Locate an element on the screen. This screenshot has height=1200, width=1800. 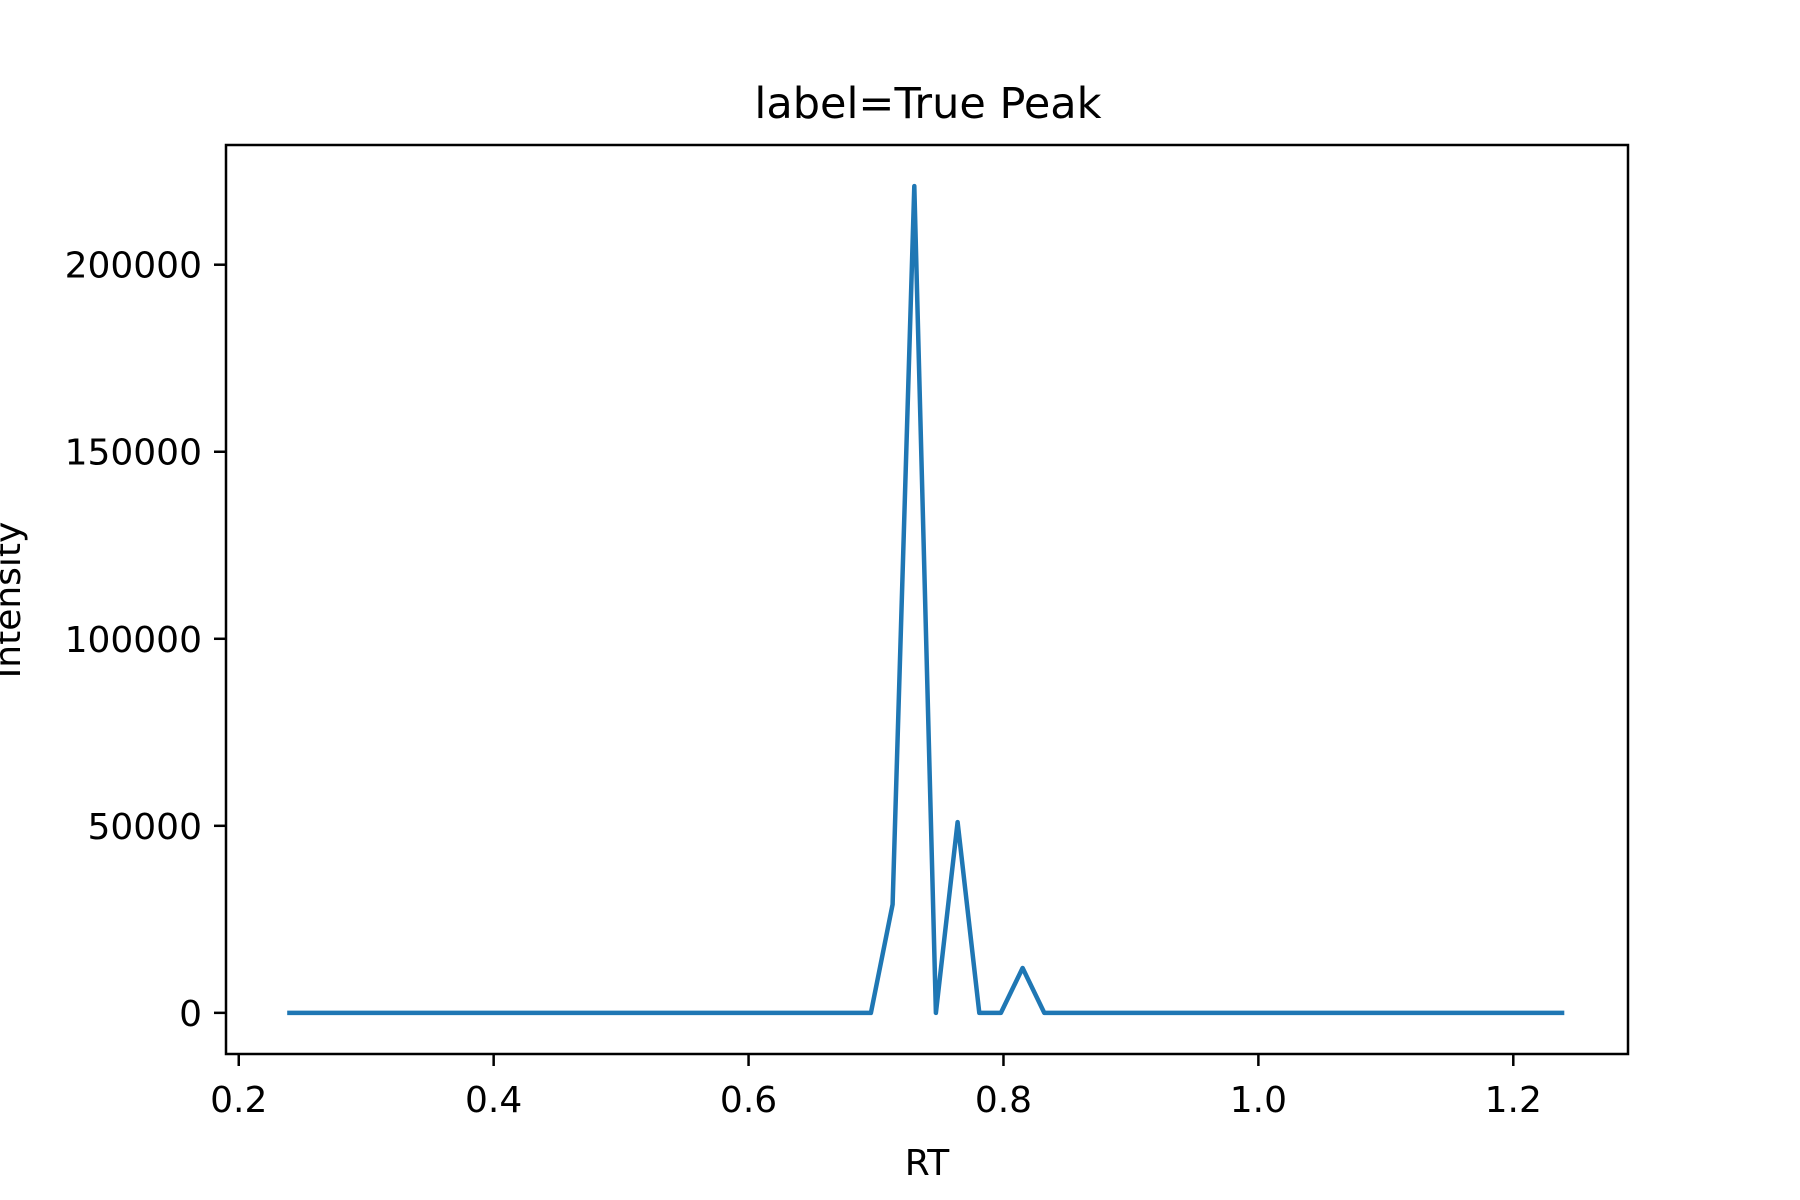
y-tick-label: 0 is located at coordinates (190, 1014).